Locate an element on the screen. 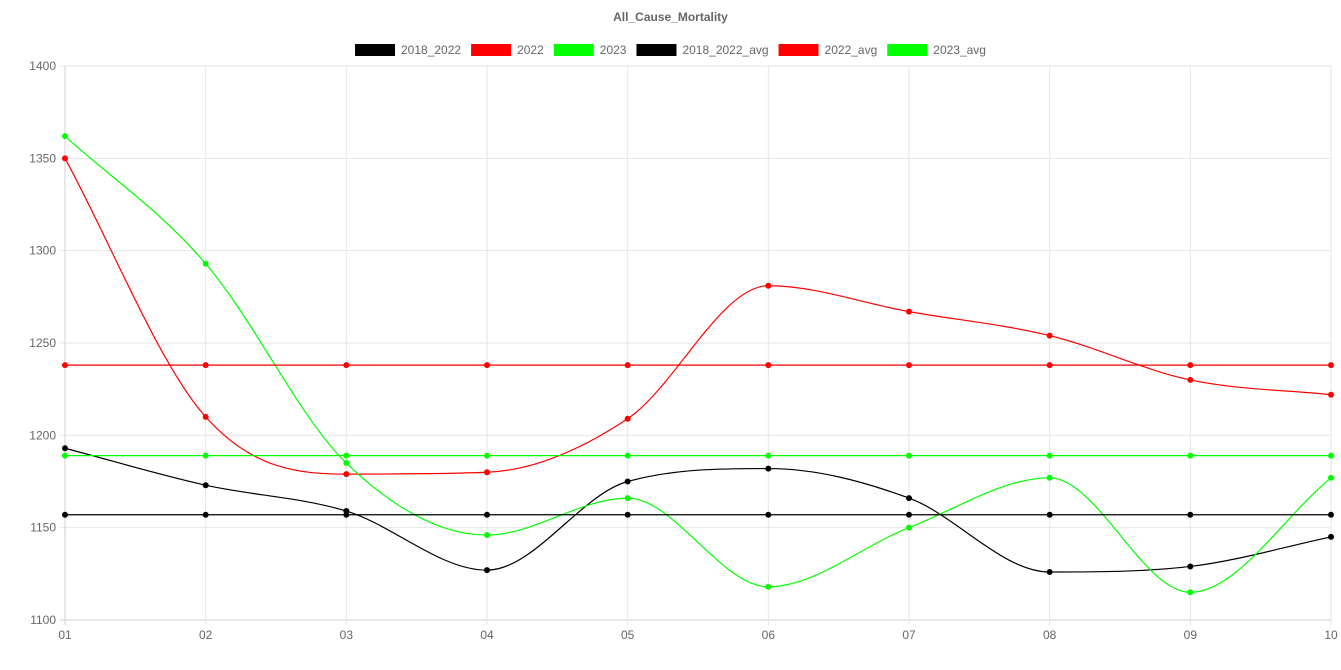  y-tick-label: 1300 is located at coordinates (42, 251).